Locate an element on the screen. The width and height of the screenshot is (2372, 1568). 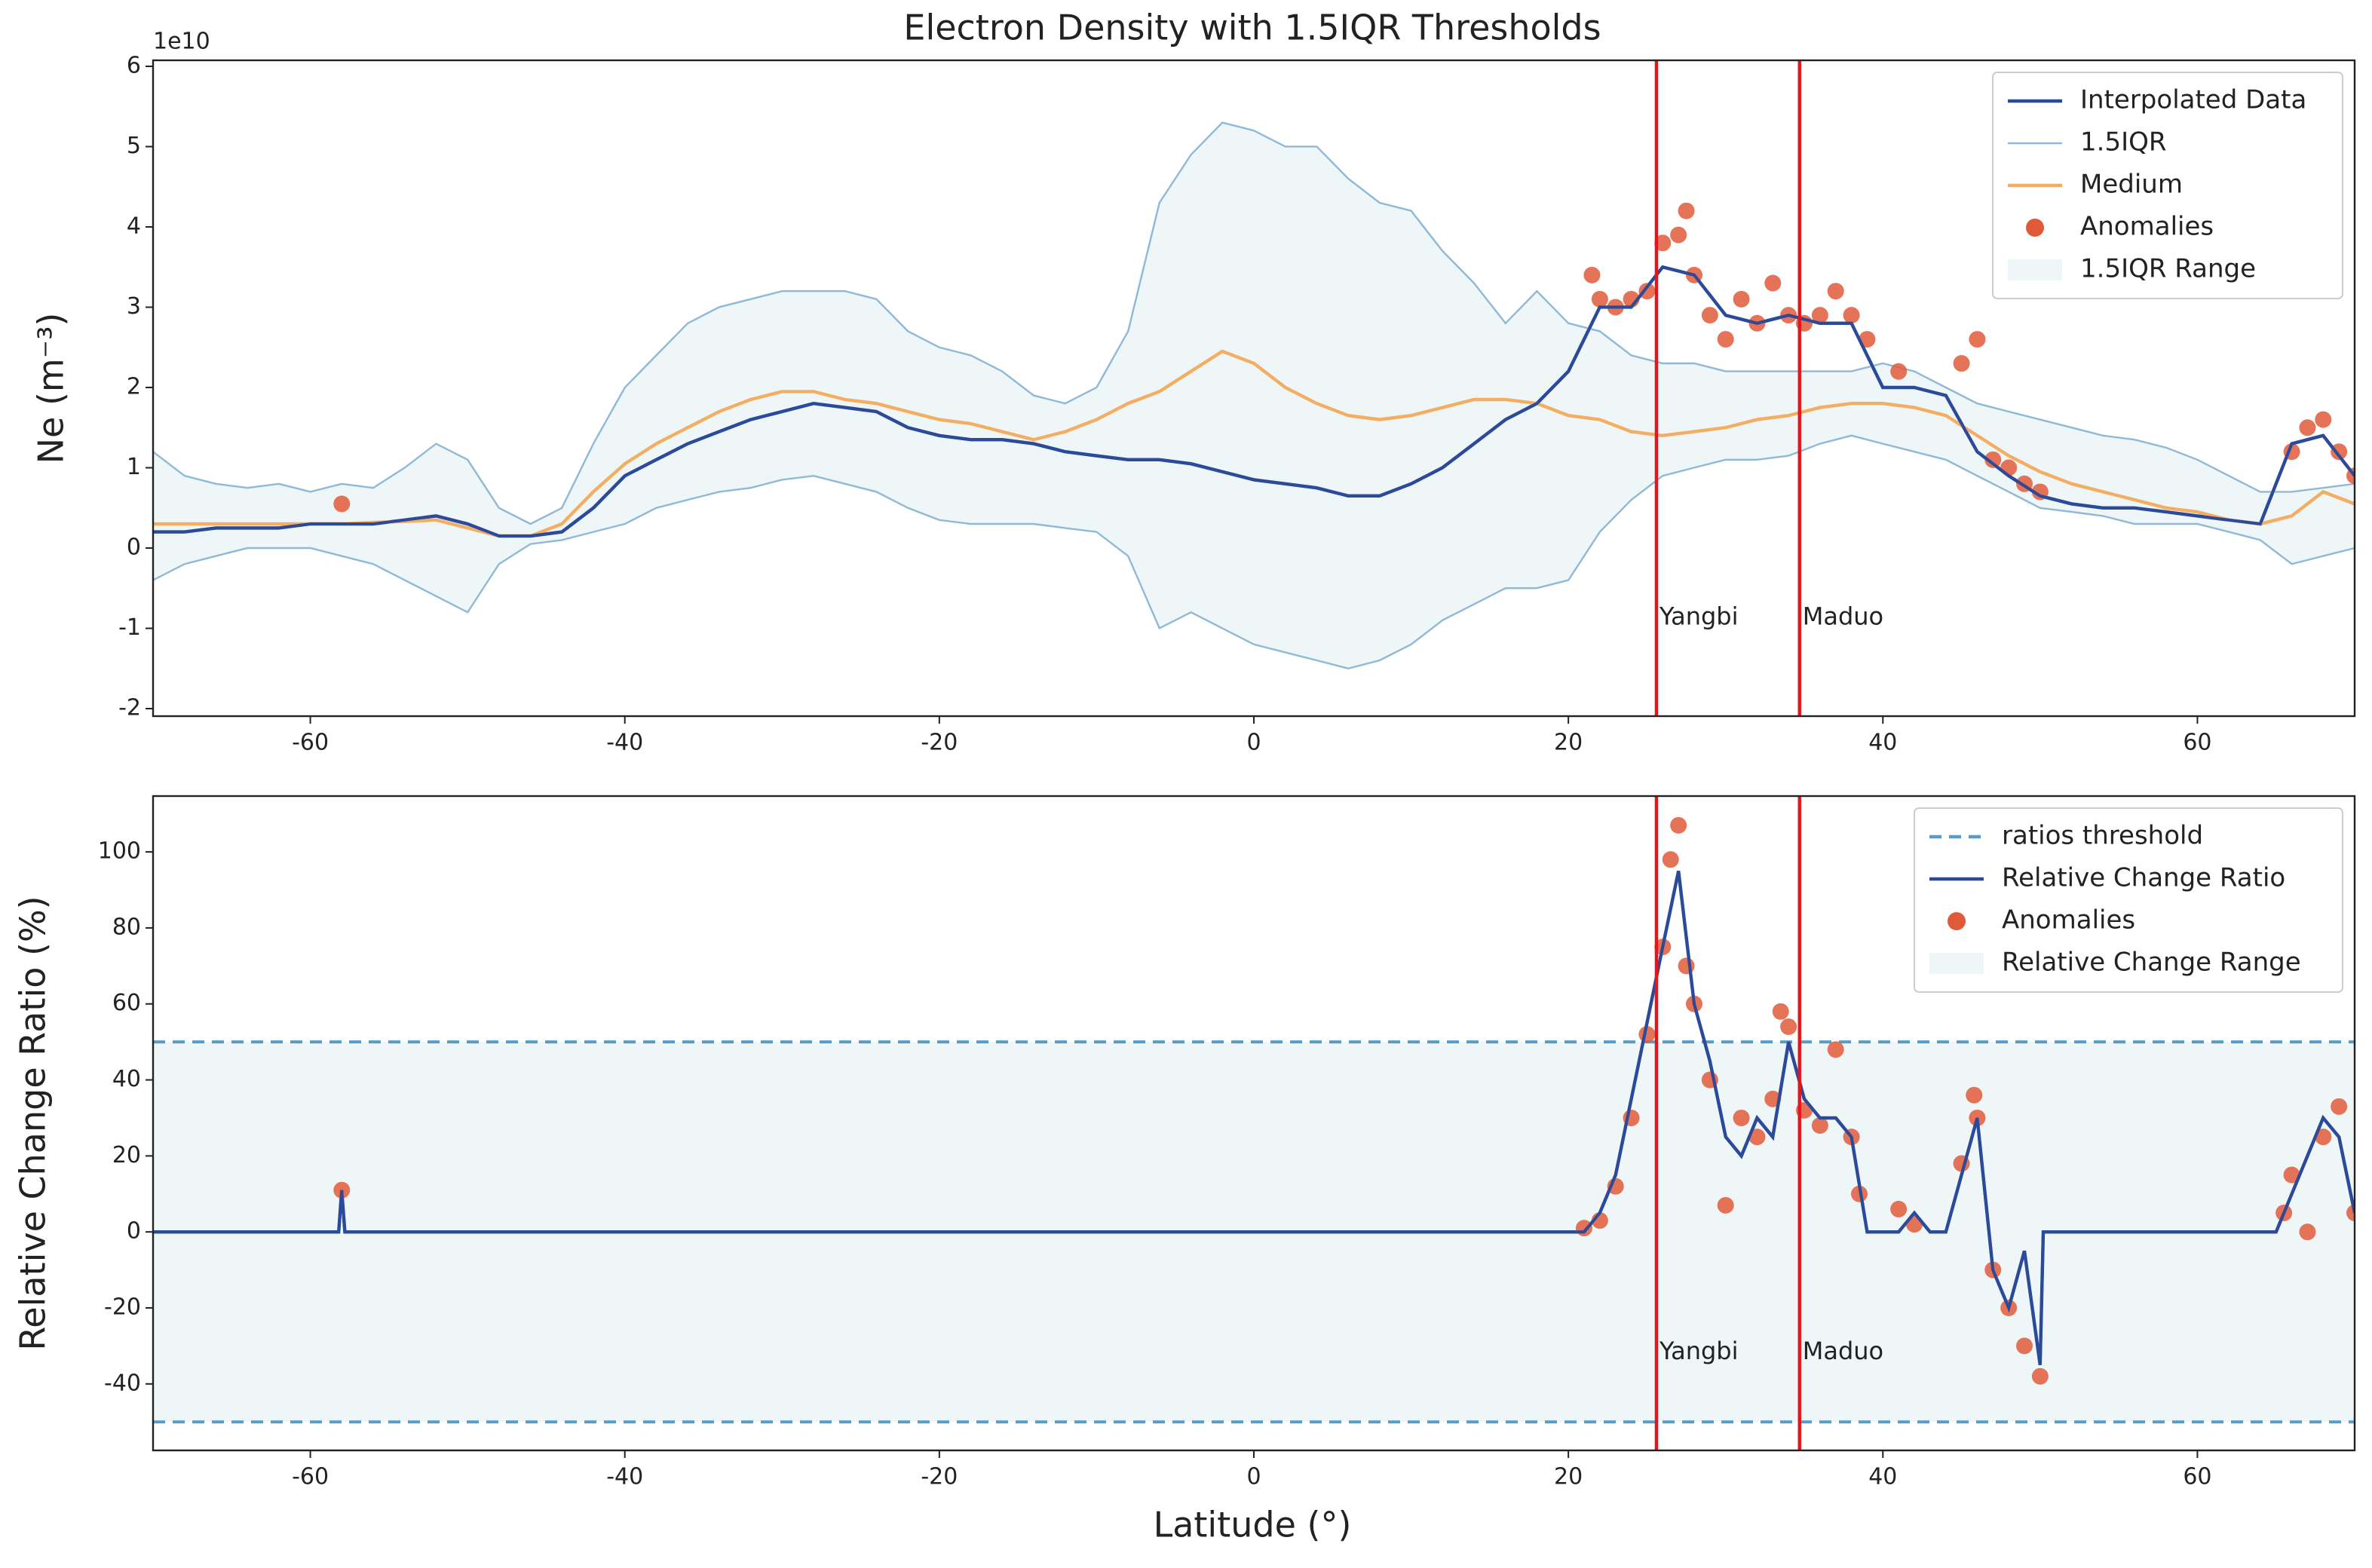
legend-label: Relative Change Range is located at coordinates (2151, 963).